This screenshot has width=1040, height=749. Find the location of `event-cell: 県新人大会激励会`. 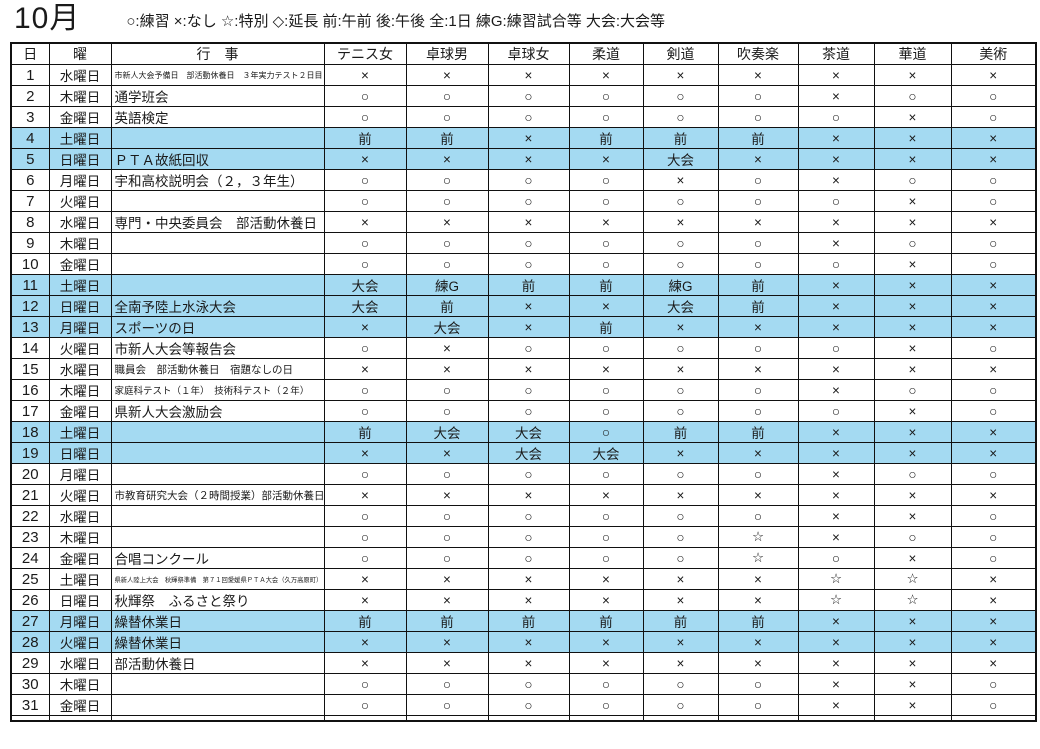

event-cell: 県新人大会激励会 is located at coordinates (217, 411).